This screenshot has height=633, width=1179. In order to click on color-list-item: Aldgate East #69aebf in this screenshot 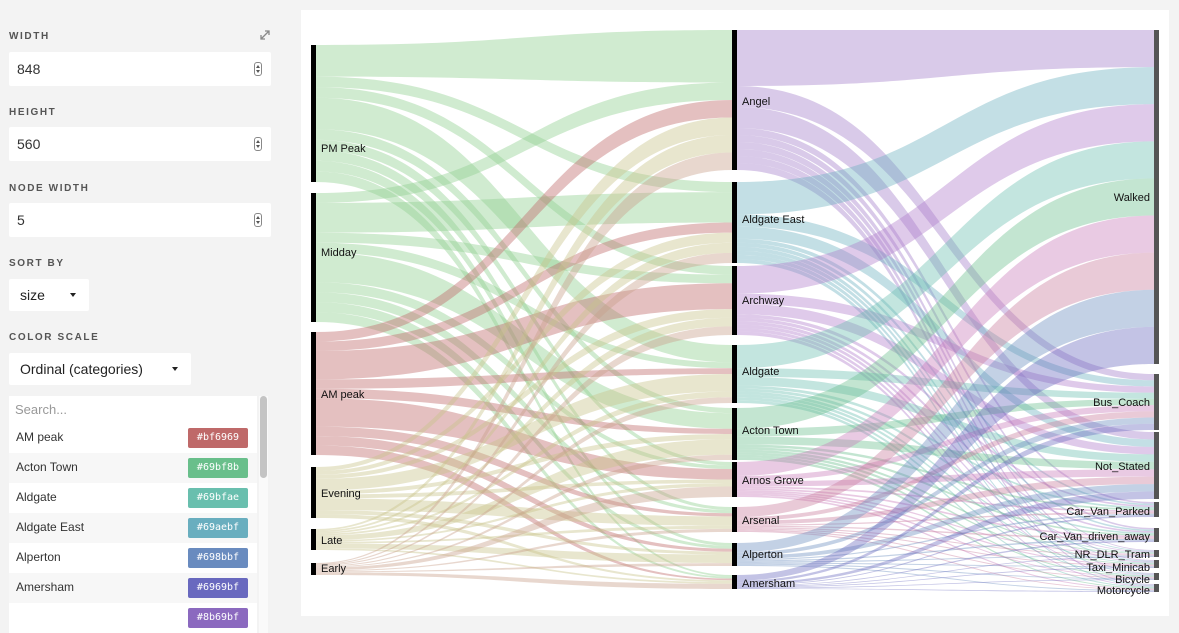, I will do `click(133, 528)`.